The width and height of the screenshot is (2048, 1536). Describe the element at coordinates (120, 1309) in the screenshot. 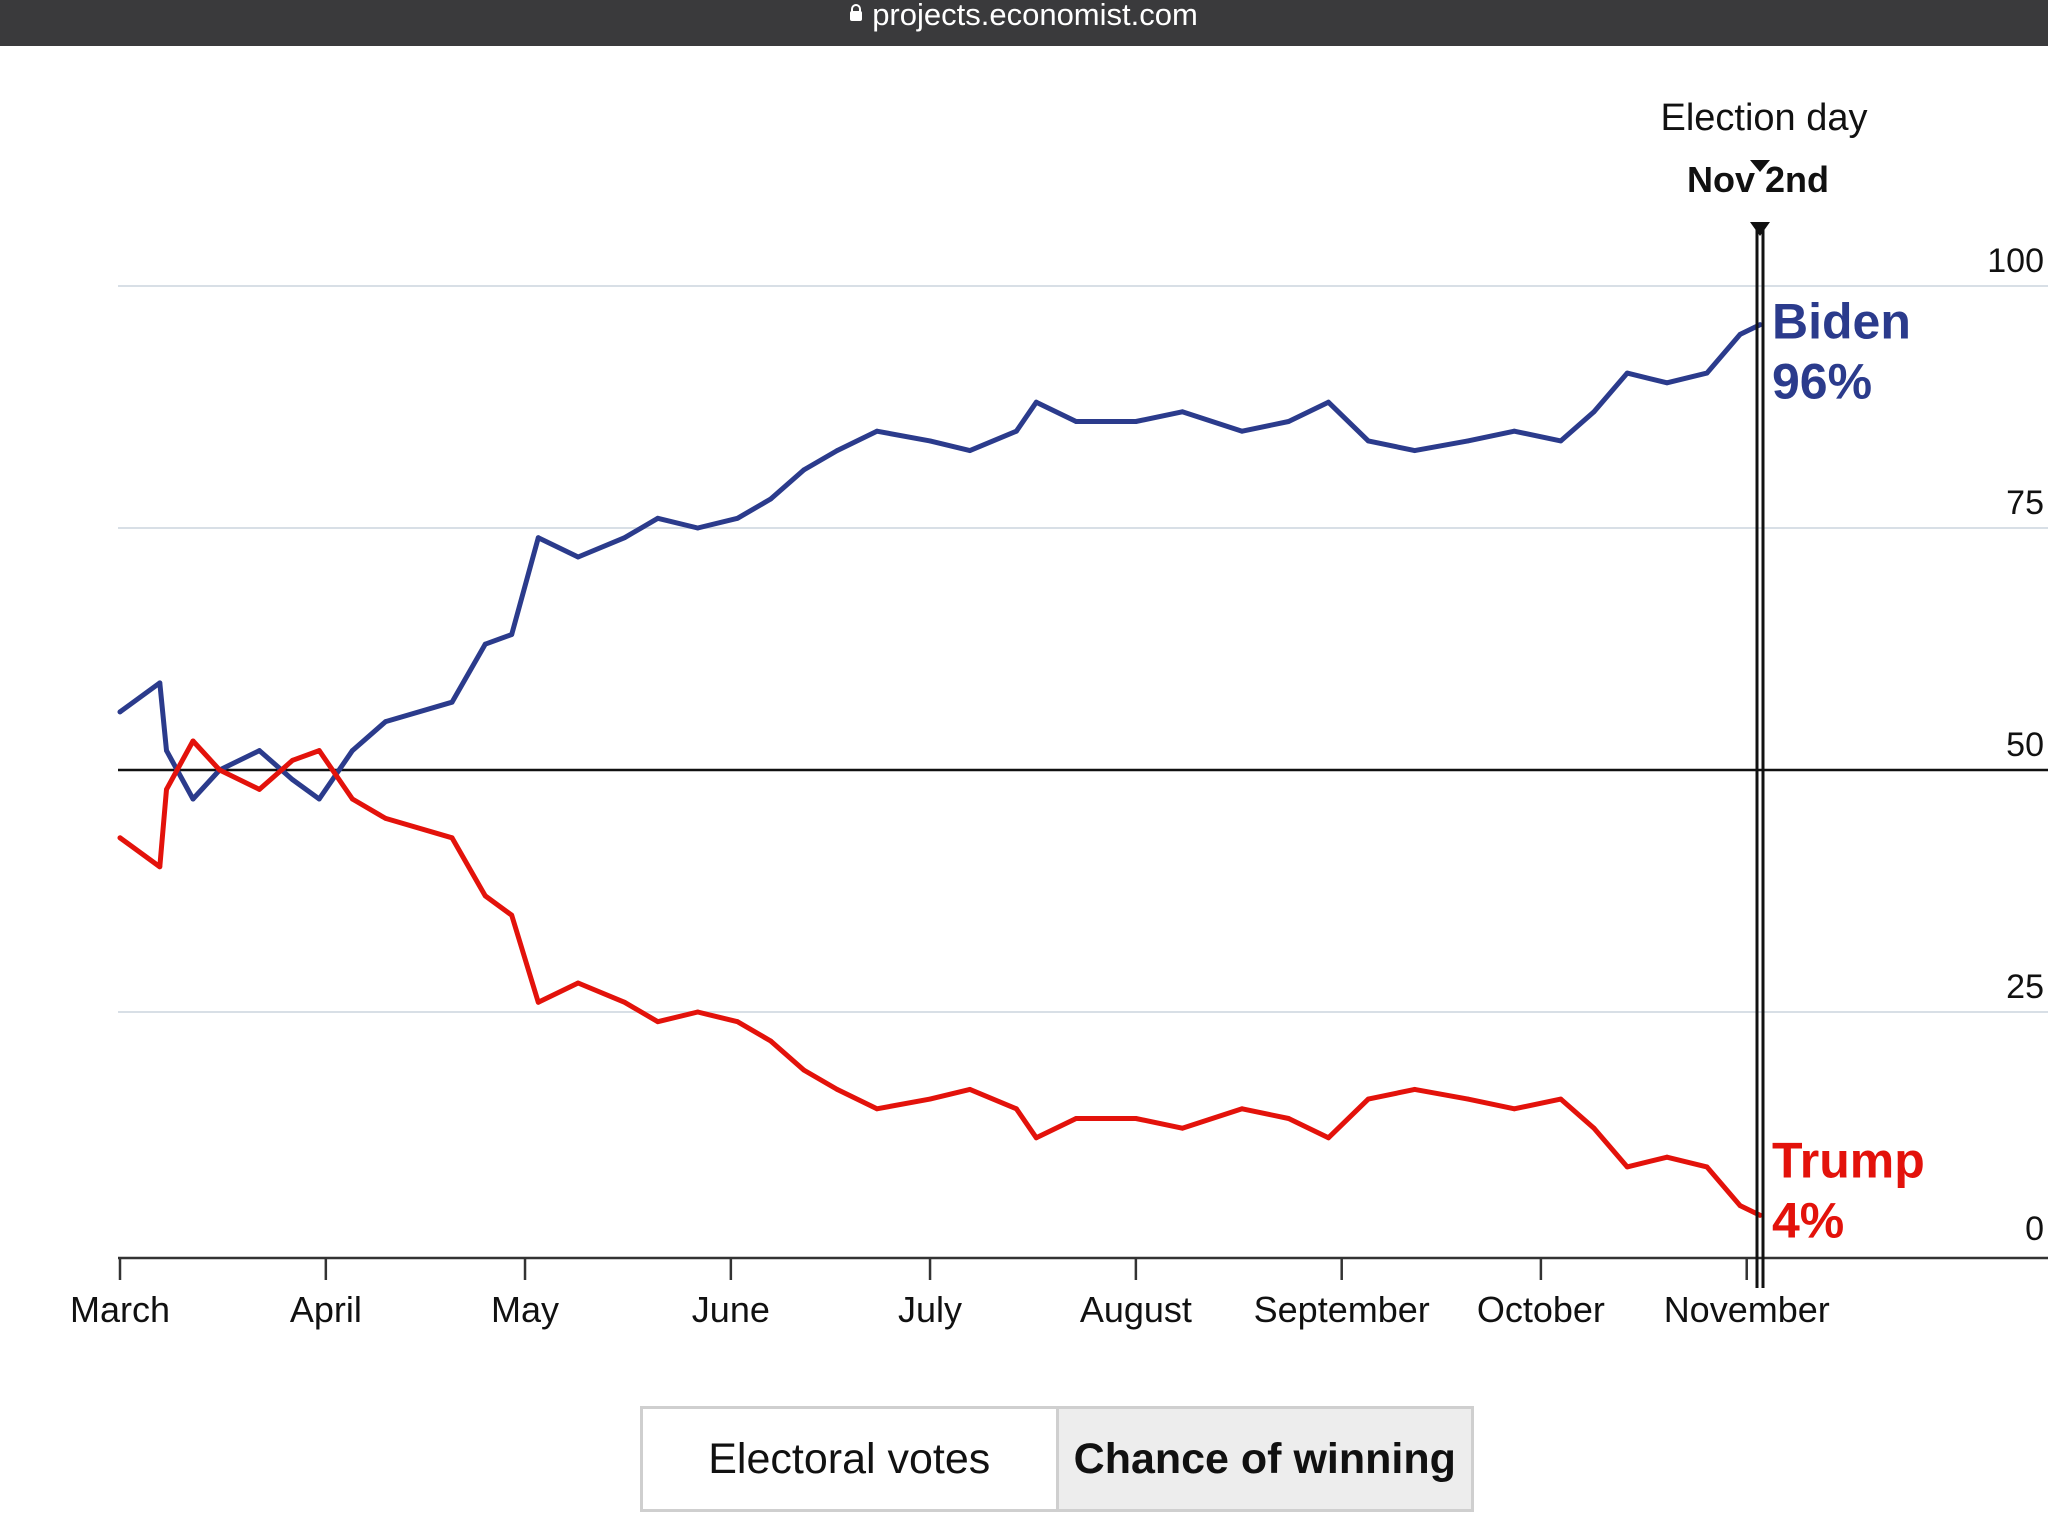

I see `x-tick-label-march: March` at that location.